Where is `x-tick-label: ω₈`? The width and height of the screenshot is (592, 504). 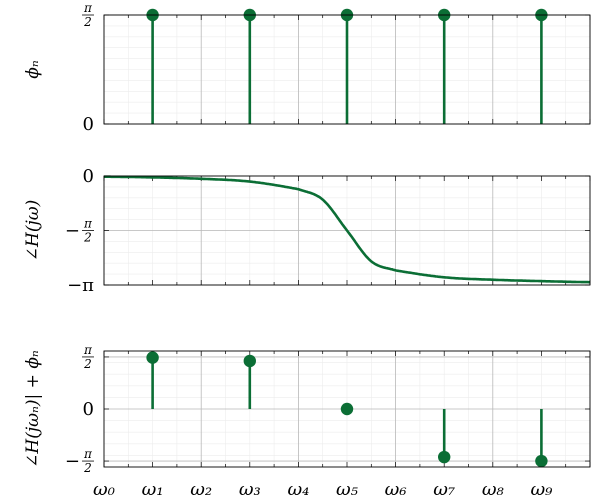 x-tick-label: ω₈ is located at coordinates (493, 489).